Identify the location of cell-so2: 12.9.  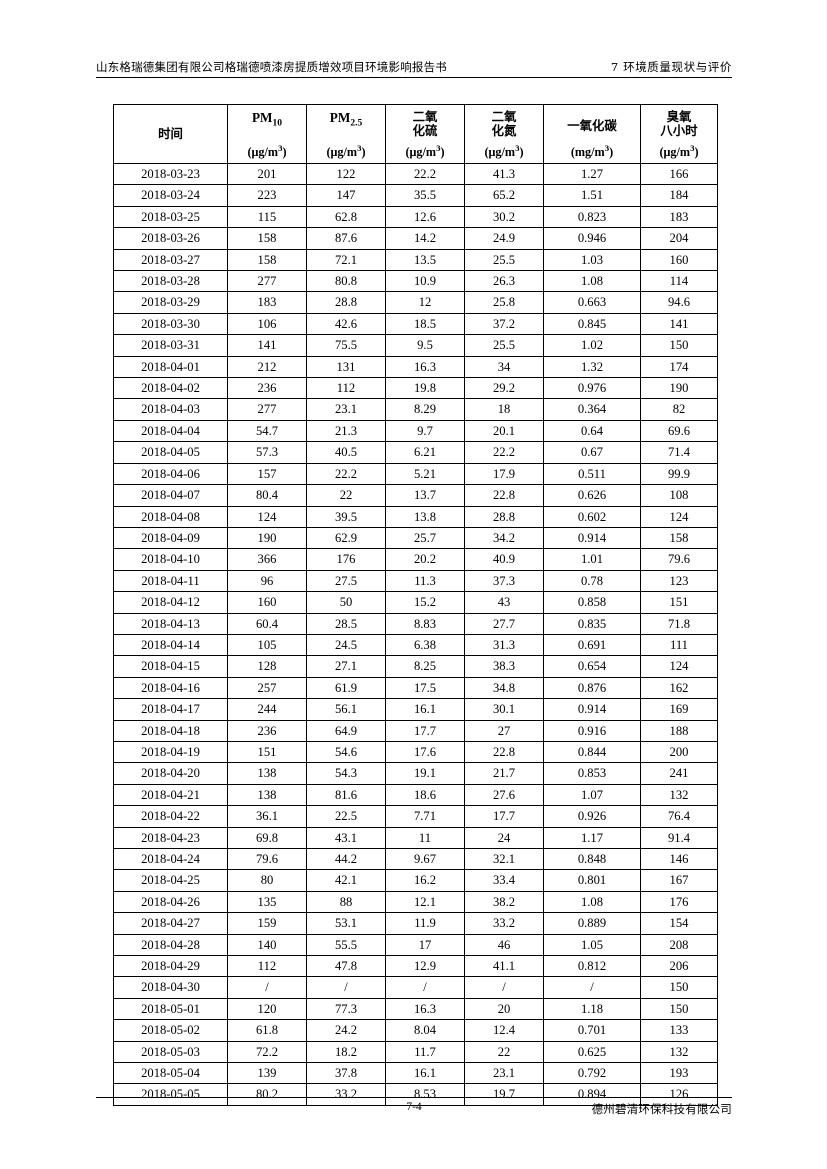
(425, 966).